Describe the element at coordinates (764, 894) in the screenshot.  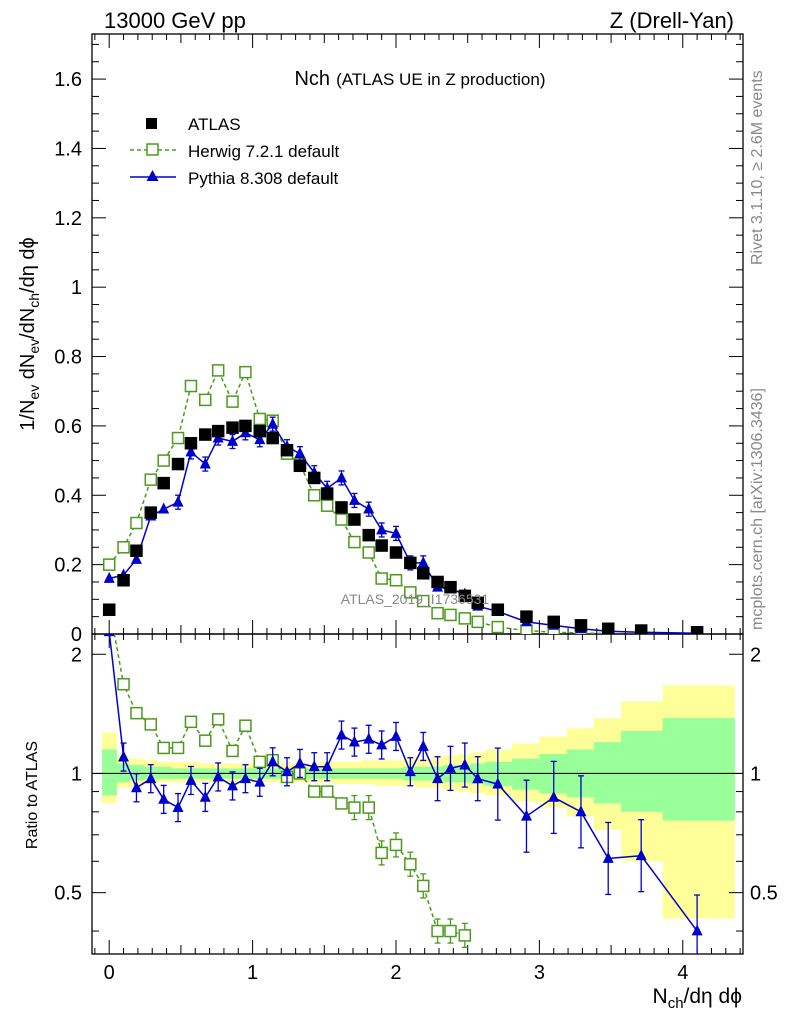
I see `ratio-y-tick-label-right: 0.5` at that location.